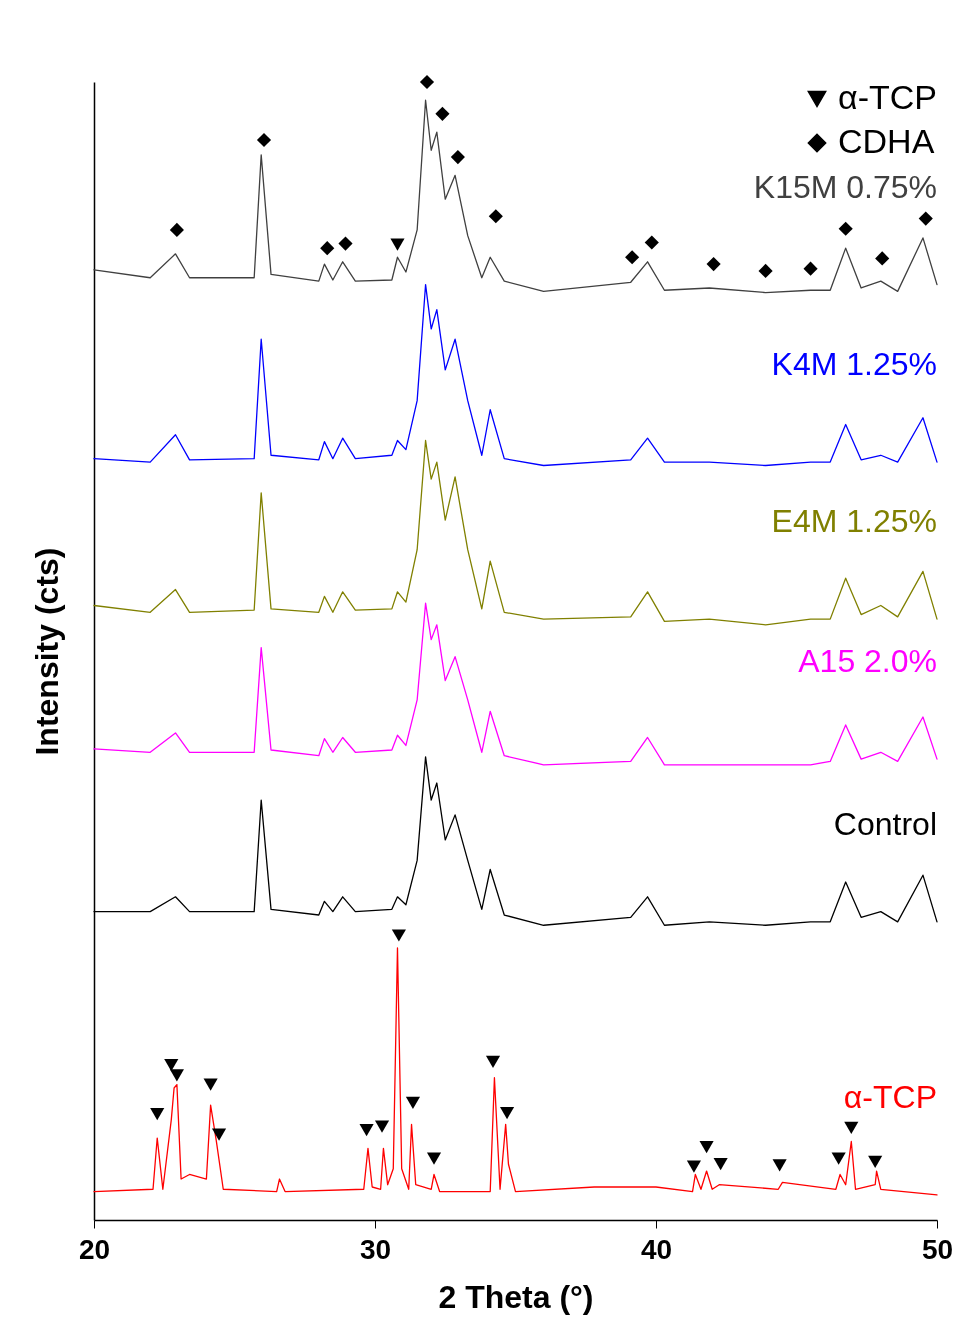 This screenshot has height=1340, width=960. Describe the element at coordinates (867, 661) in the screenshot. I see `series-label: A15 2.0%` at that location.